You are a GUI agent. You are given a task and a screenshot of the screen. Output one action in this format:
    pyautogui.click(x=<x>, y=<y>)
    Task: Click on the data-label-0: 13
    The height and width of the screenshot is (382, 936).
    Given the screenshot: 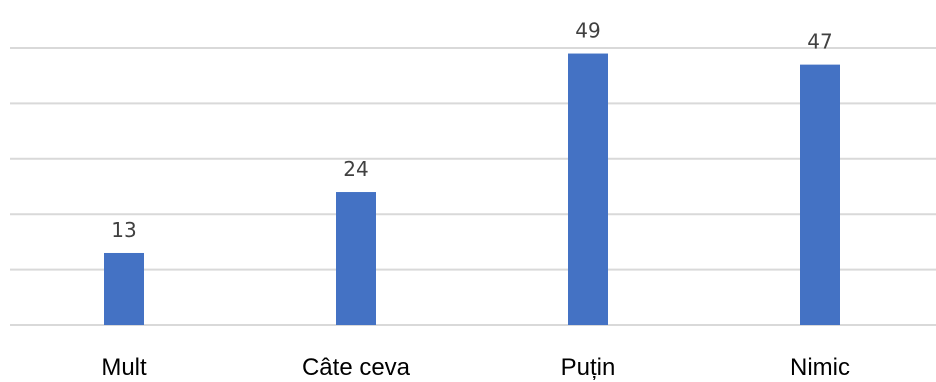 What is the action you would take?
    pyautogui.click(x=123, y=230)
    